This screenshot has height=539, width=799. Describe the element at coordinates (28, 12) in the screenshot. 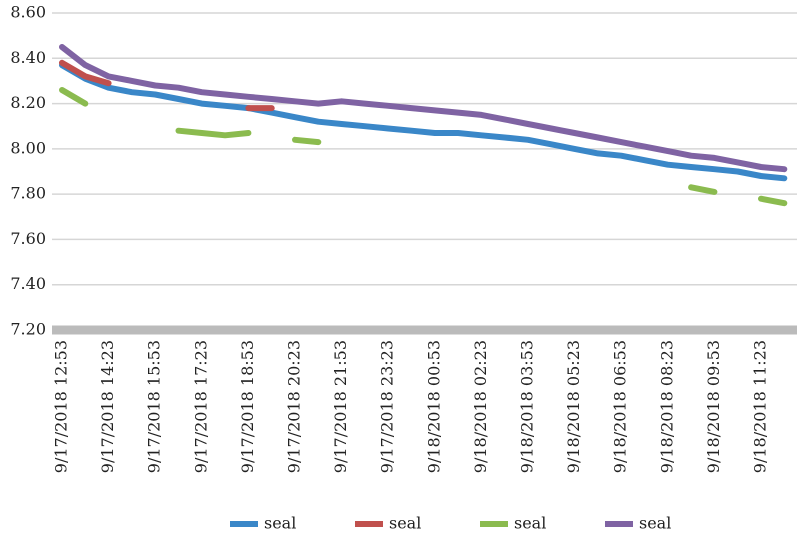

I see `y-tick-label: 8.60` at that location.